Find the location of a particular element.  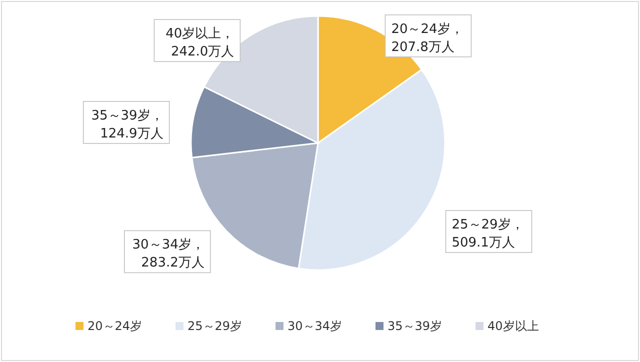

legend-label: 35～39岁 is located at coordinates (415, 326).